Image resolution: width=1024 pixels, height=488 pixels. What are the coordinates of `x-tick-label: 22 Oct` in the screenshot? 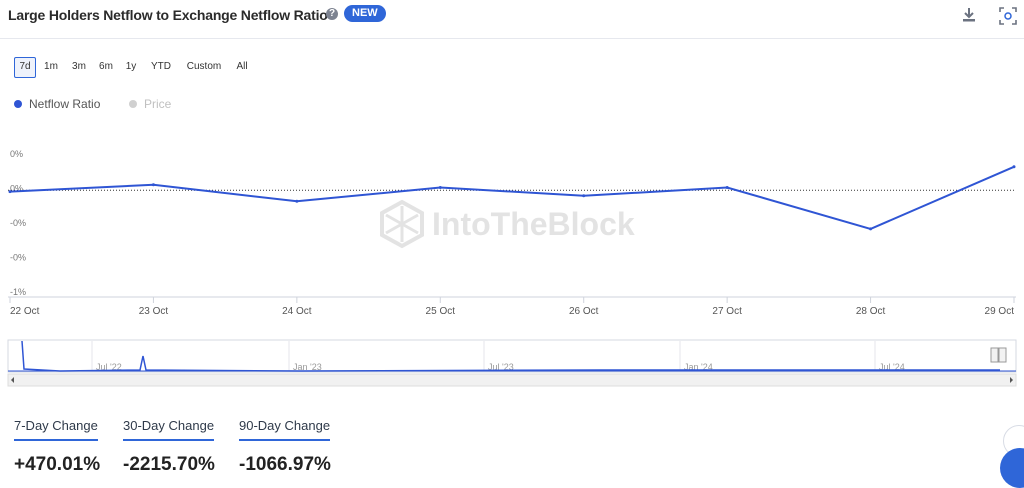 It's located at (25, 311).